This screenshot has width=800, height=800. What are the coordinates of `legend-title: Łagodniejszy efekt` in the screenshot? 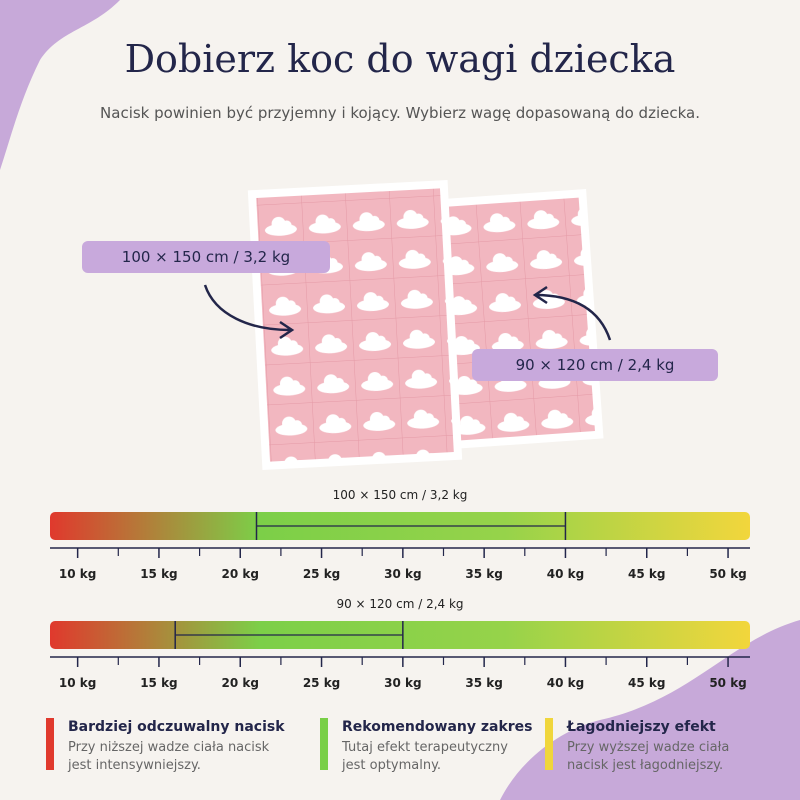 It's located at (641, 727).